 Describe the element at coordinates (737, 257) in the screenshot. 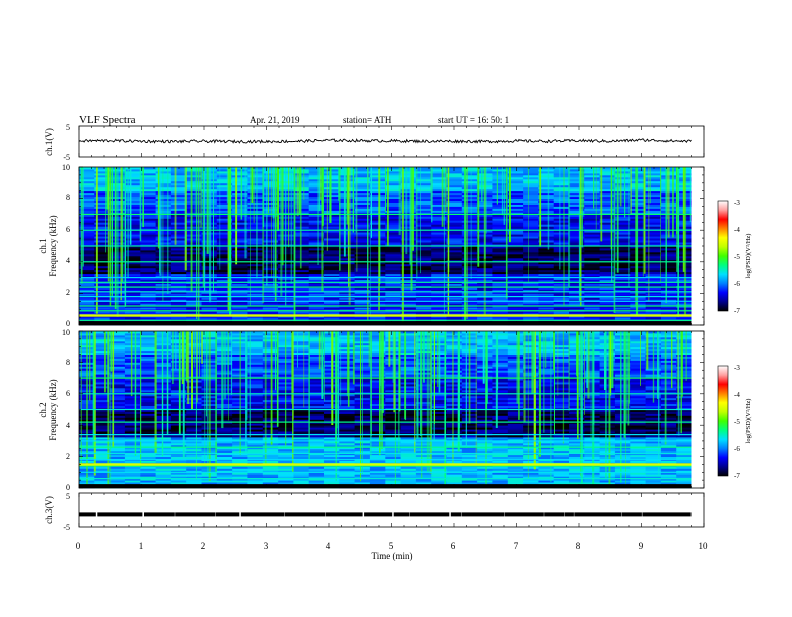

I see `ch1-cbar-tick-5: -5` at that location.